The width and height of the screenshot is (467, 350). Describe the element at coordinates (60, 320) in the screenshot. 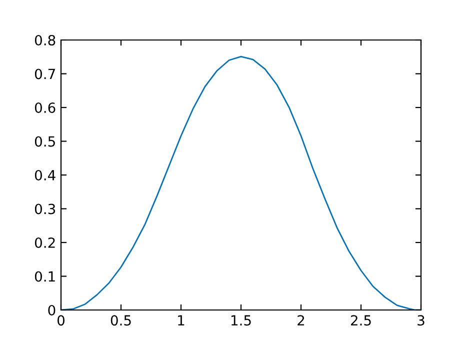

I see `x-tick-label: 0` at that location.